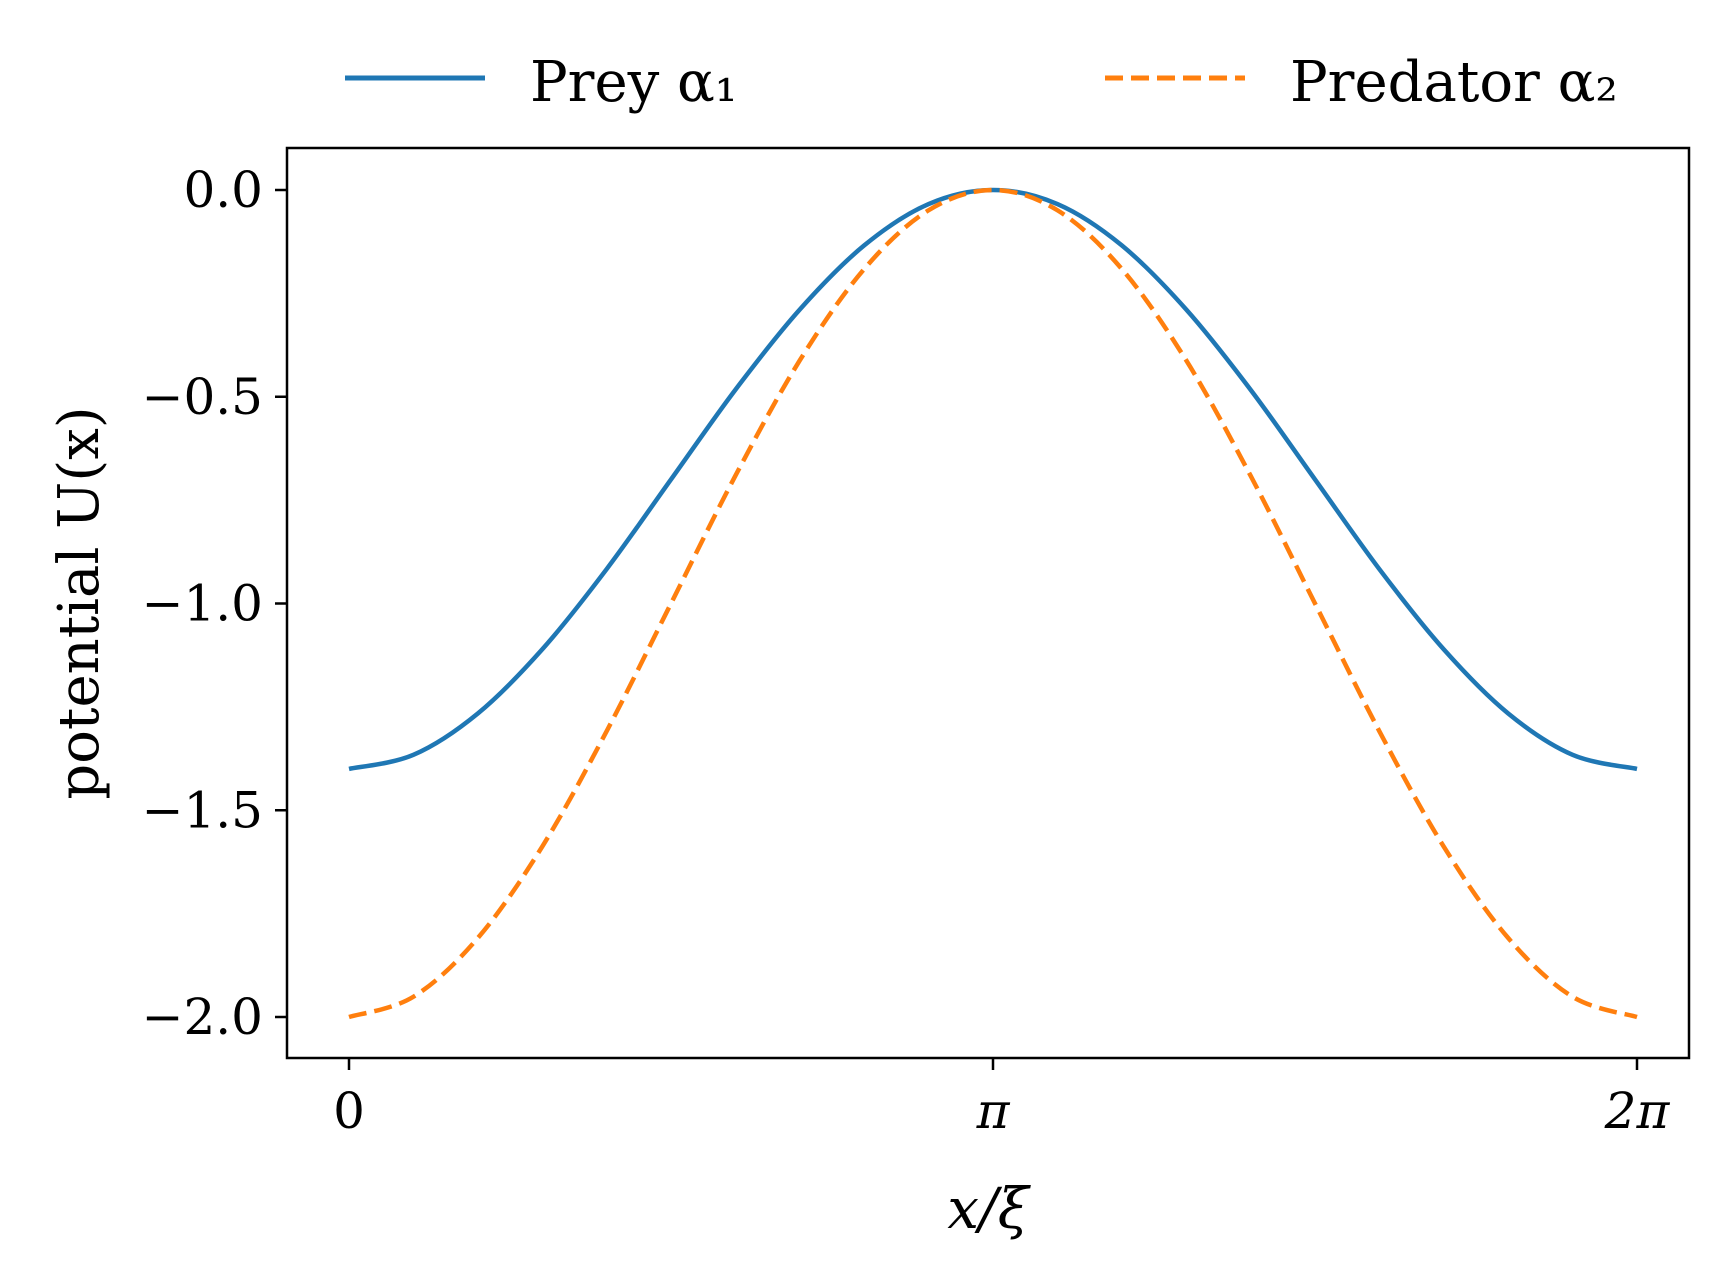 The width and height of the screenshot is (1710, 1264). I want to click on y-tick-label: 0.0, so click(223, 190).